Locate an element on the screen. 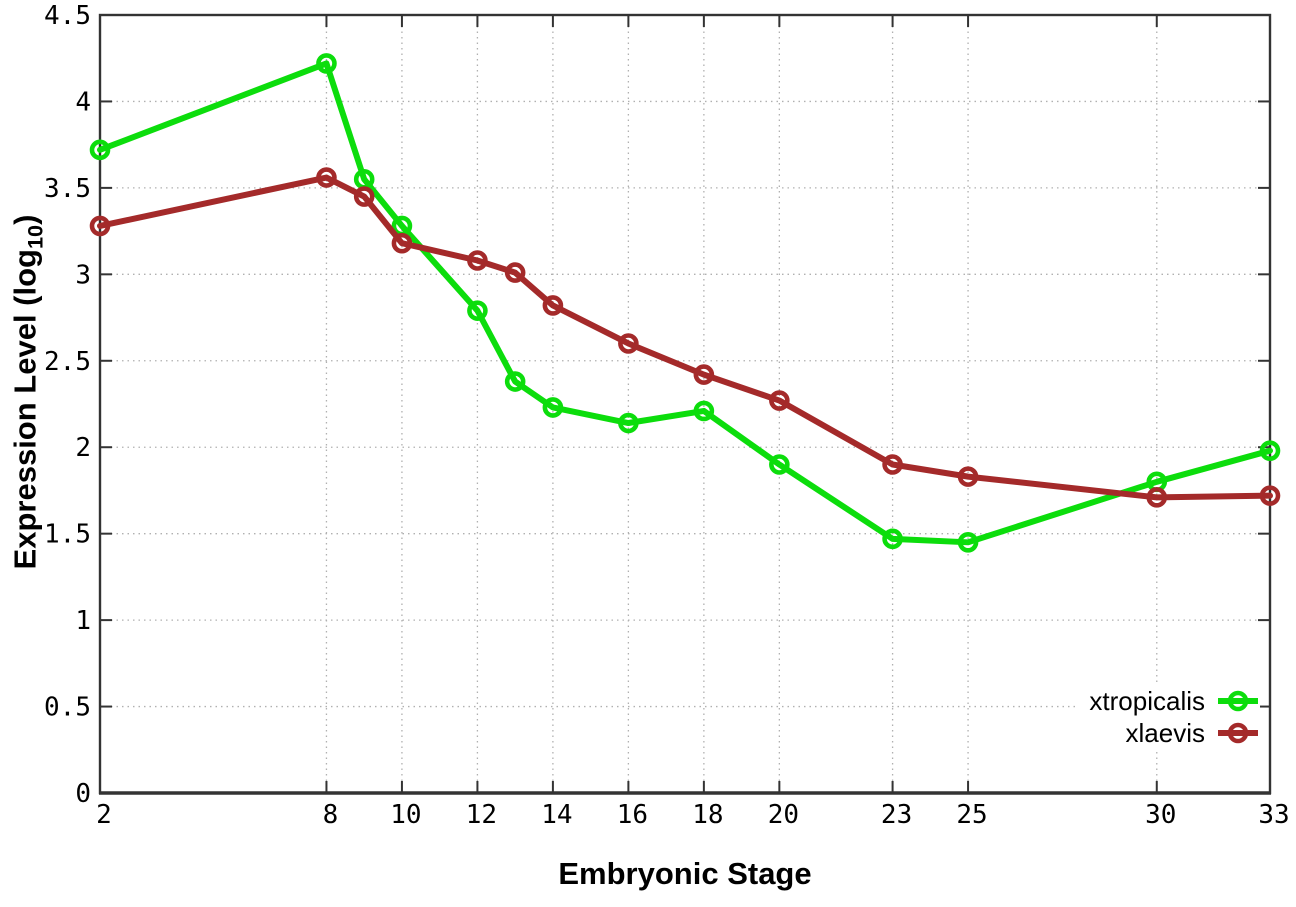 This screenshot has height=907, width=1296. y-tick-label: 3 is located at coordinates (83, 275).